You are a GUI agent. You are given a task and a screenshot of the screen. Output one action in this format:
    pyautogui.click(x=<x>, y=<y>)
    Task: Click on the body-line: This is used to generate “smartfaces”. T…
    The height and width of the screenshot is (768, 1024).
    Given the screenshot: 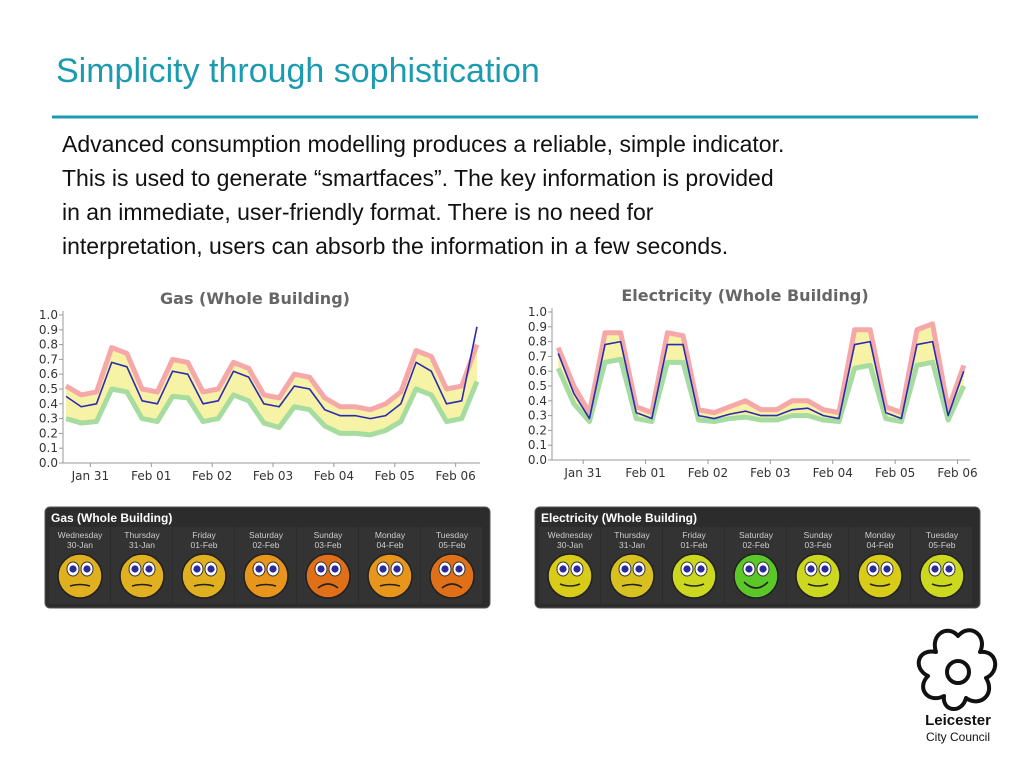 What is the action you would take?
    pyautogui.click(x=418, y=178)
    